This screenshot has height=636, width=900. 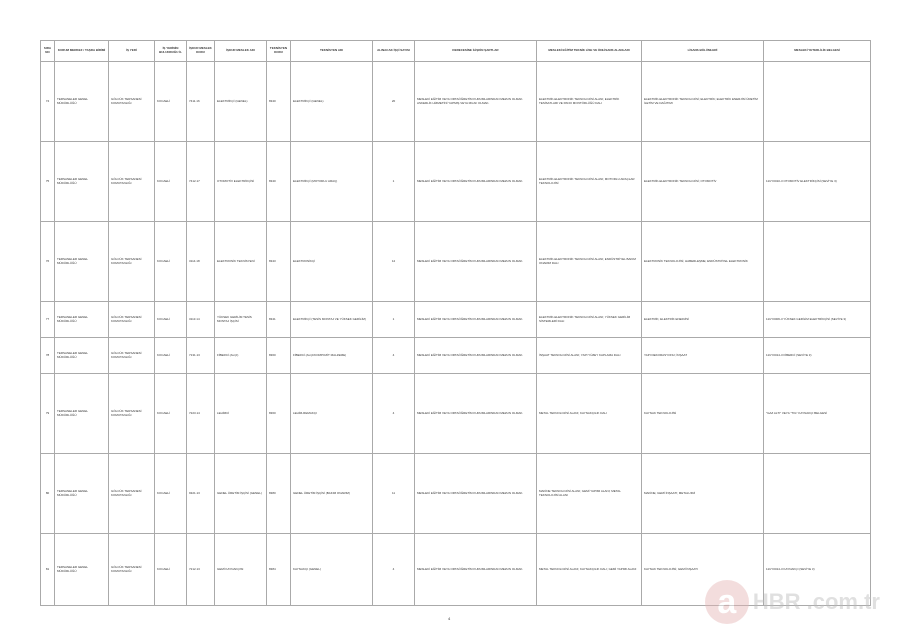 What do you see at coordinates (240, 51) in the screenshot?
I see `column-header: İŞKUR MESLEK ADI` at bounding box center [240, 51].